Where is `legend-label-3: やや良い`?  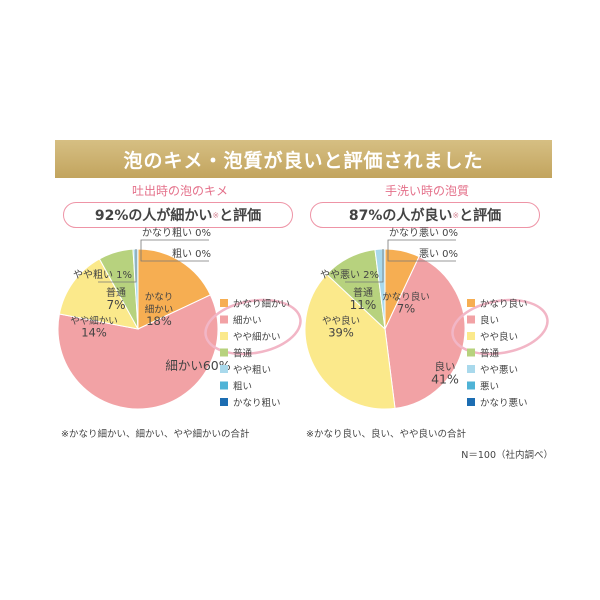
legend-label-3: やや良い is located at coordinates (499, 337).